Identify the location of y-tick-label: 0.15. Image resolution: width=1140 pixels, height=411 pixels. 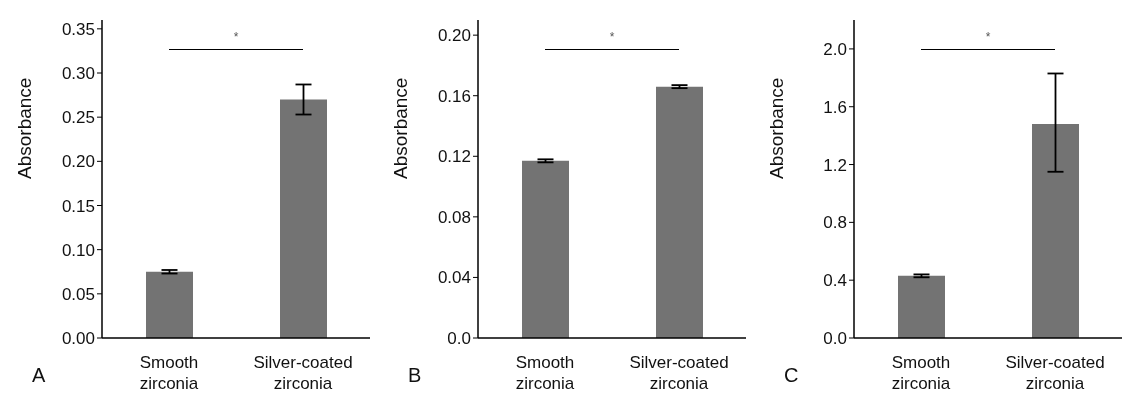
(78, 206).